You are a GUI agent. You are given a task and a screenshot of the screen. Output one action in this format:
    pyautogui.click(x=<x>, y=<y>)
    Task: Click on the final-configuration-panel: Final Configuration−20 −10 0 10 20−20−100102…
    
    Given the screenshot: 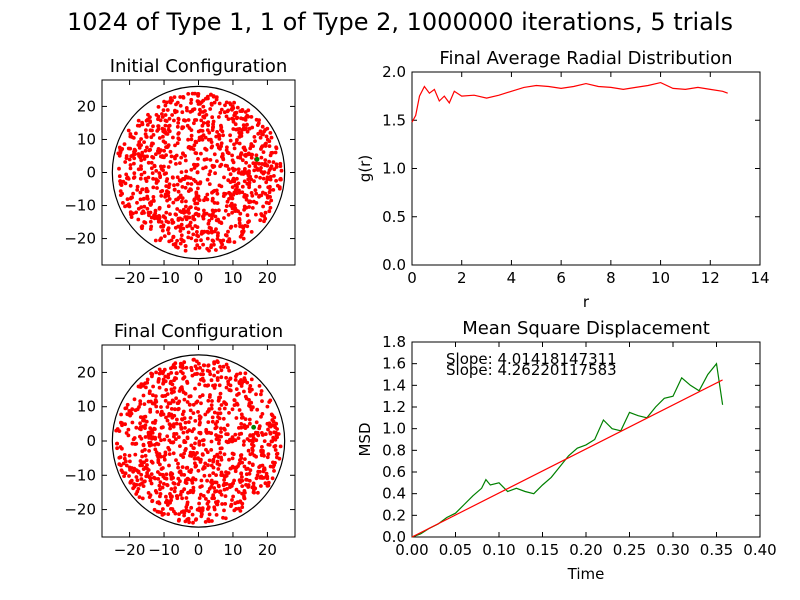 What is the action you would take?
    pyautogui.click(x=180, y=440)
    